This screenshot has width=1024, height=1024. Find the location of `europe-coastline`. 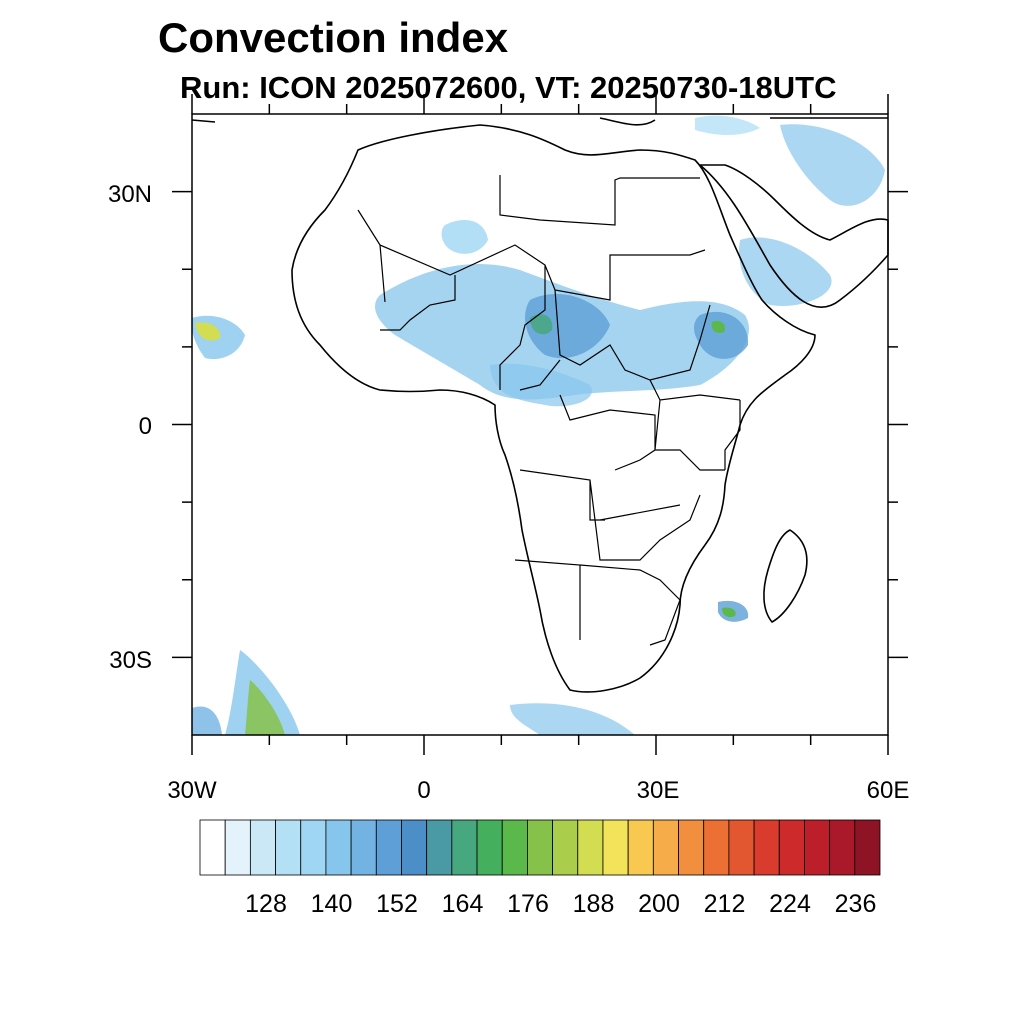

europe-coastline is located at coordinates (539, 121).